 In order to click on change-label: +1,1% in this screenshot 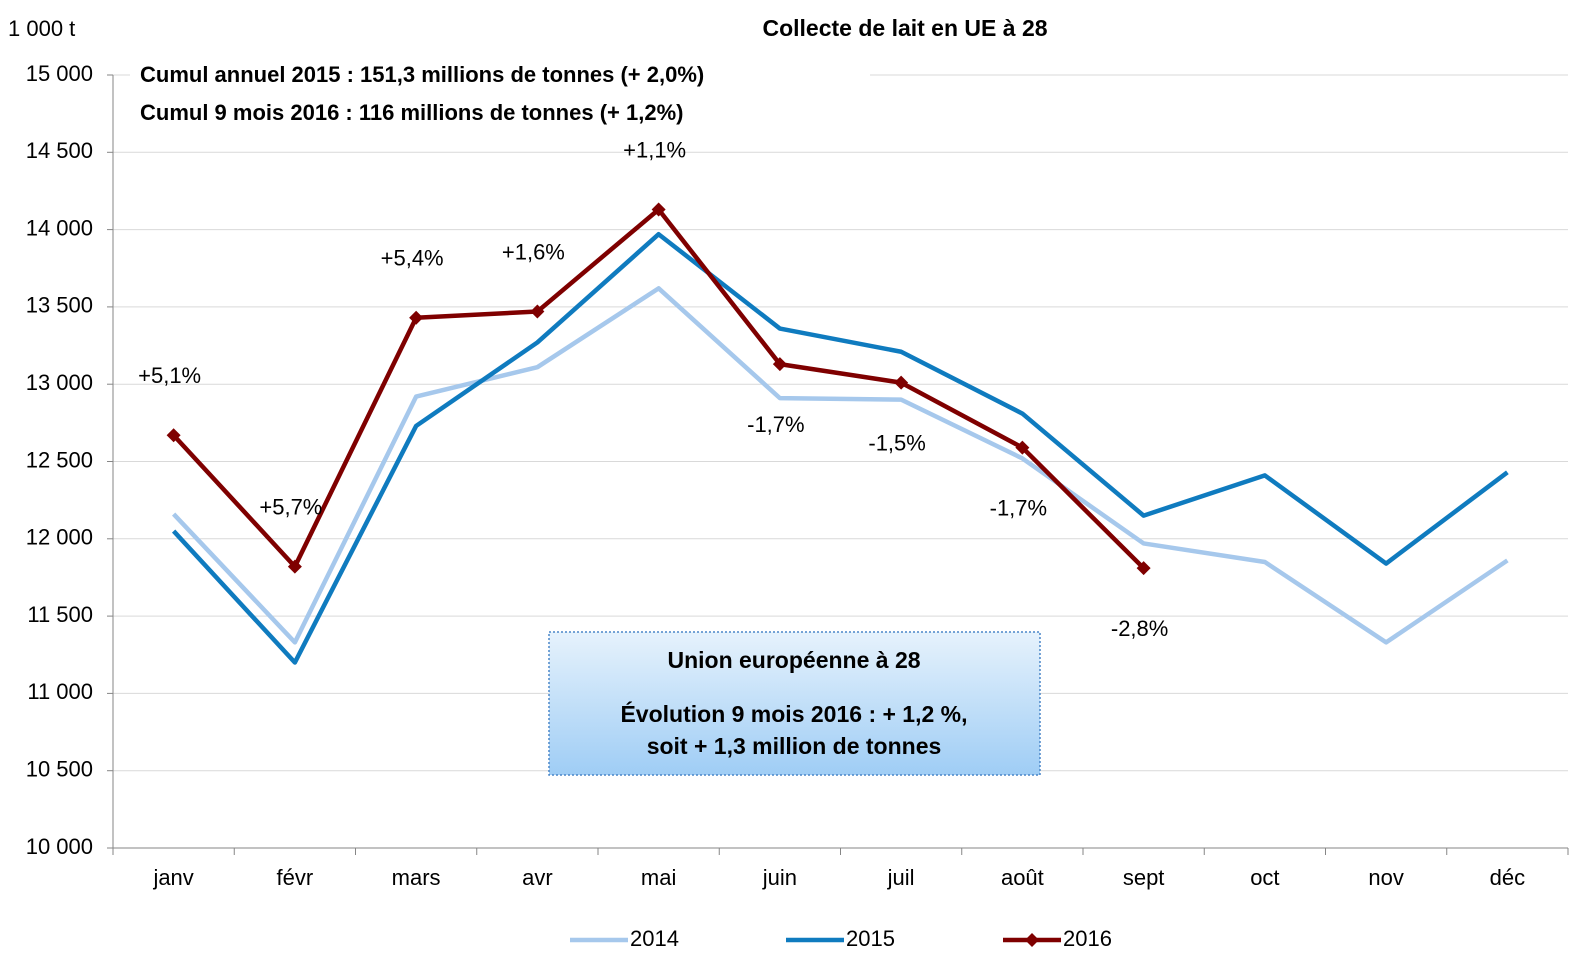, I will do `click(654, 149)`.